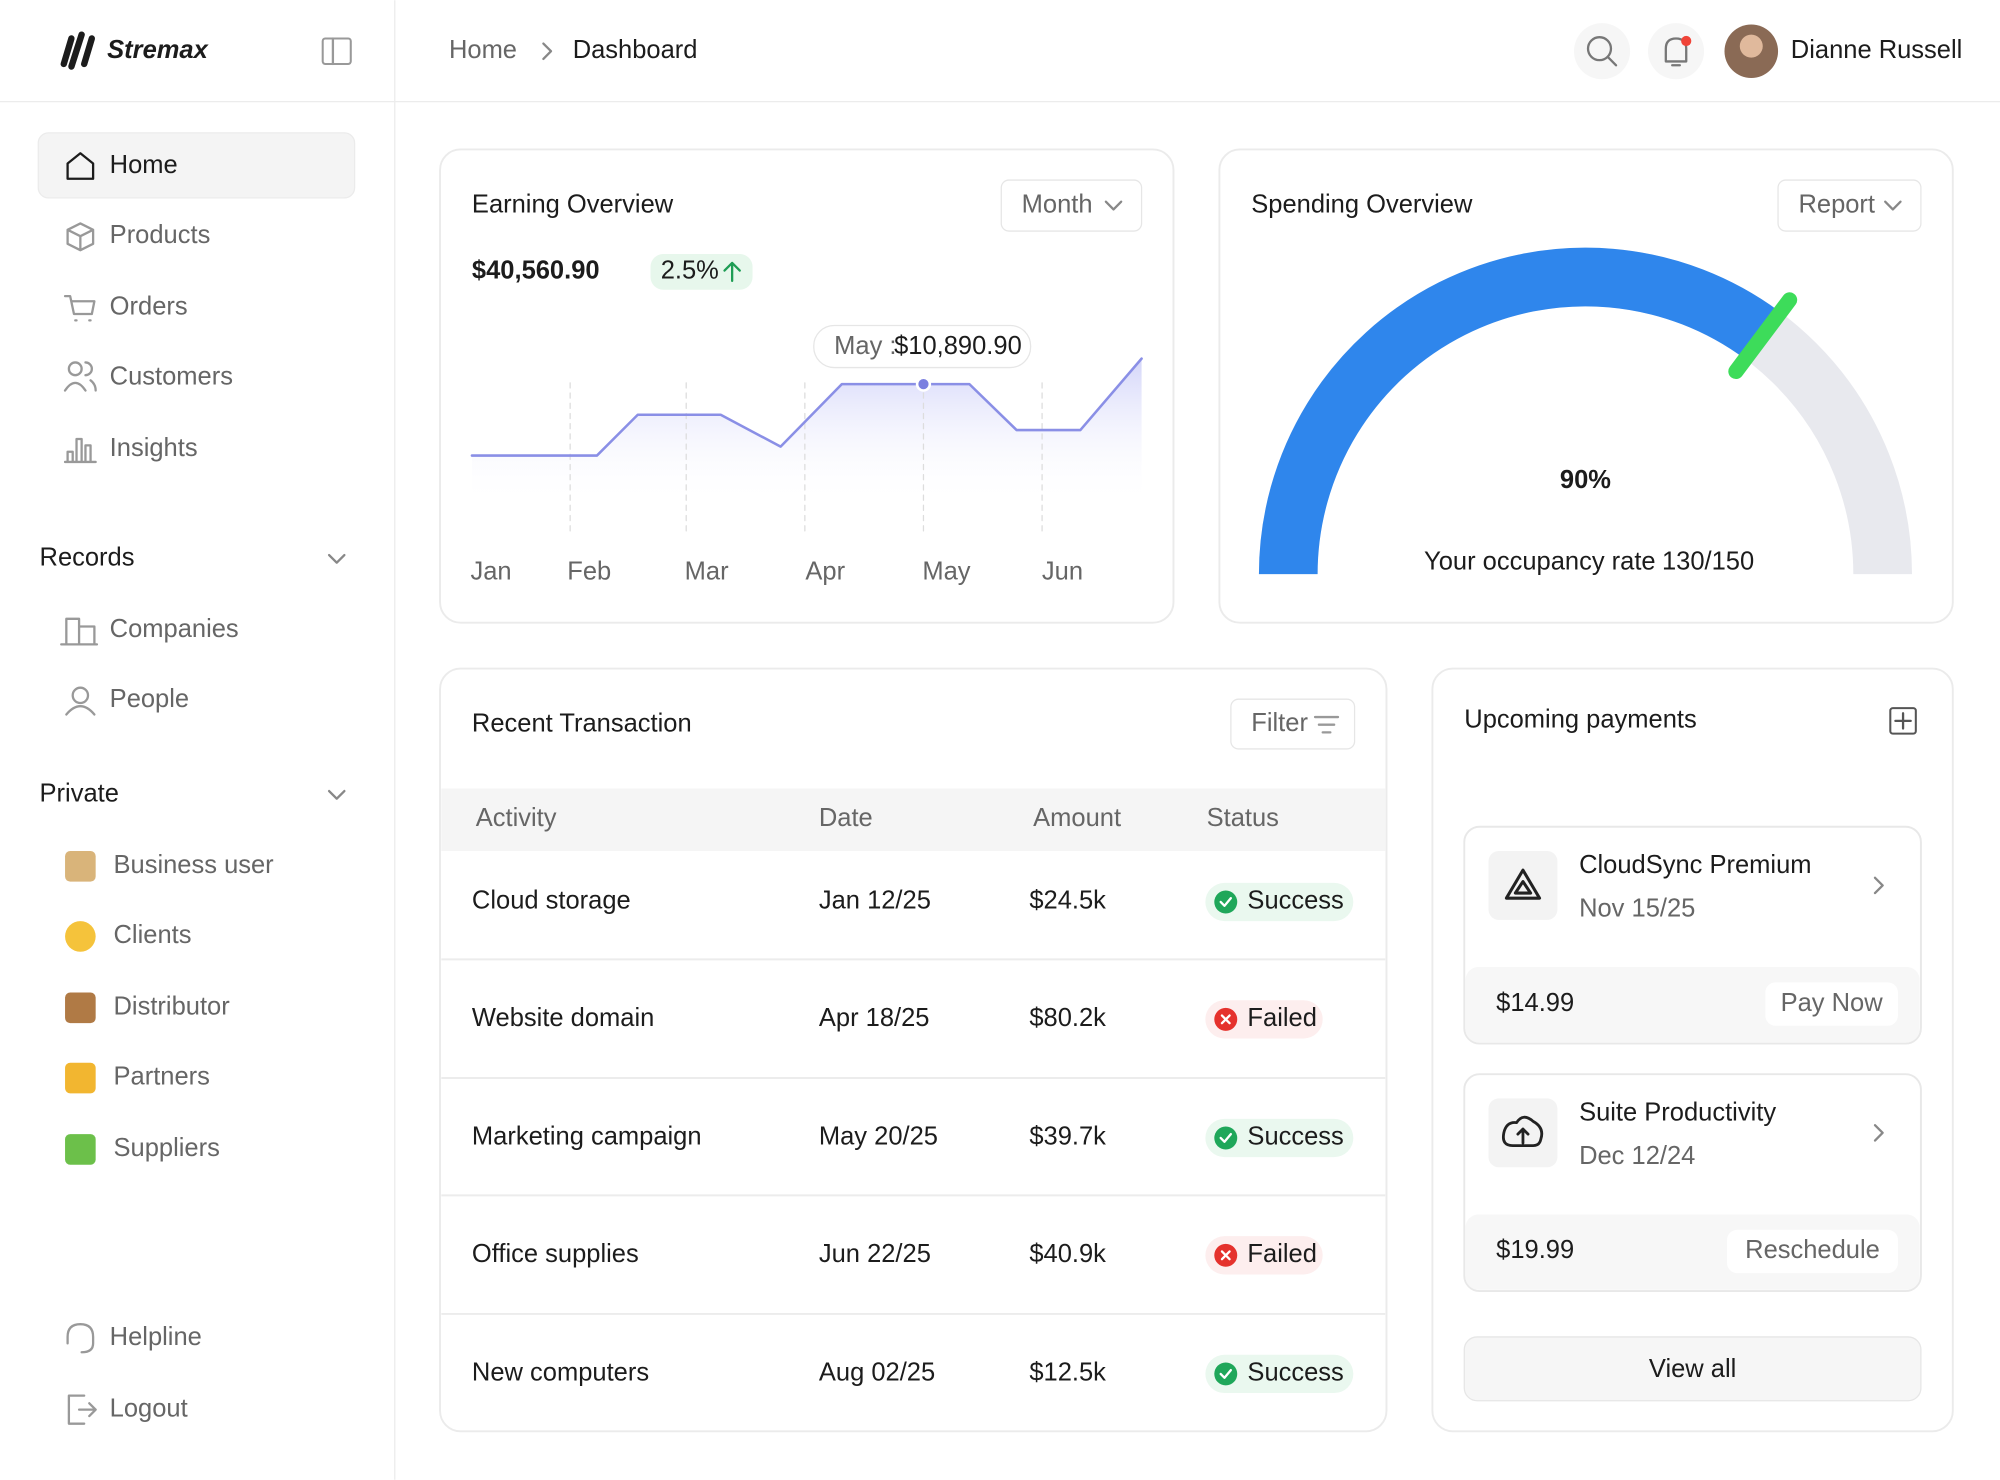 This screenshot has width=2000, height=1480. I want to click on highlight-point, so click(923, 384).